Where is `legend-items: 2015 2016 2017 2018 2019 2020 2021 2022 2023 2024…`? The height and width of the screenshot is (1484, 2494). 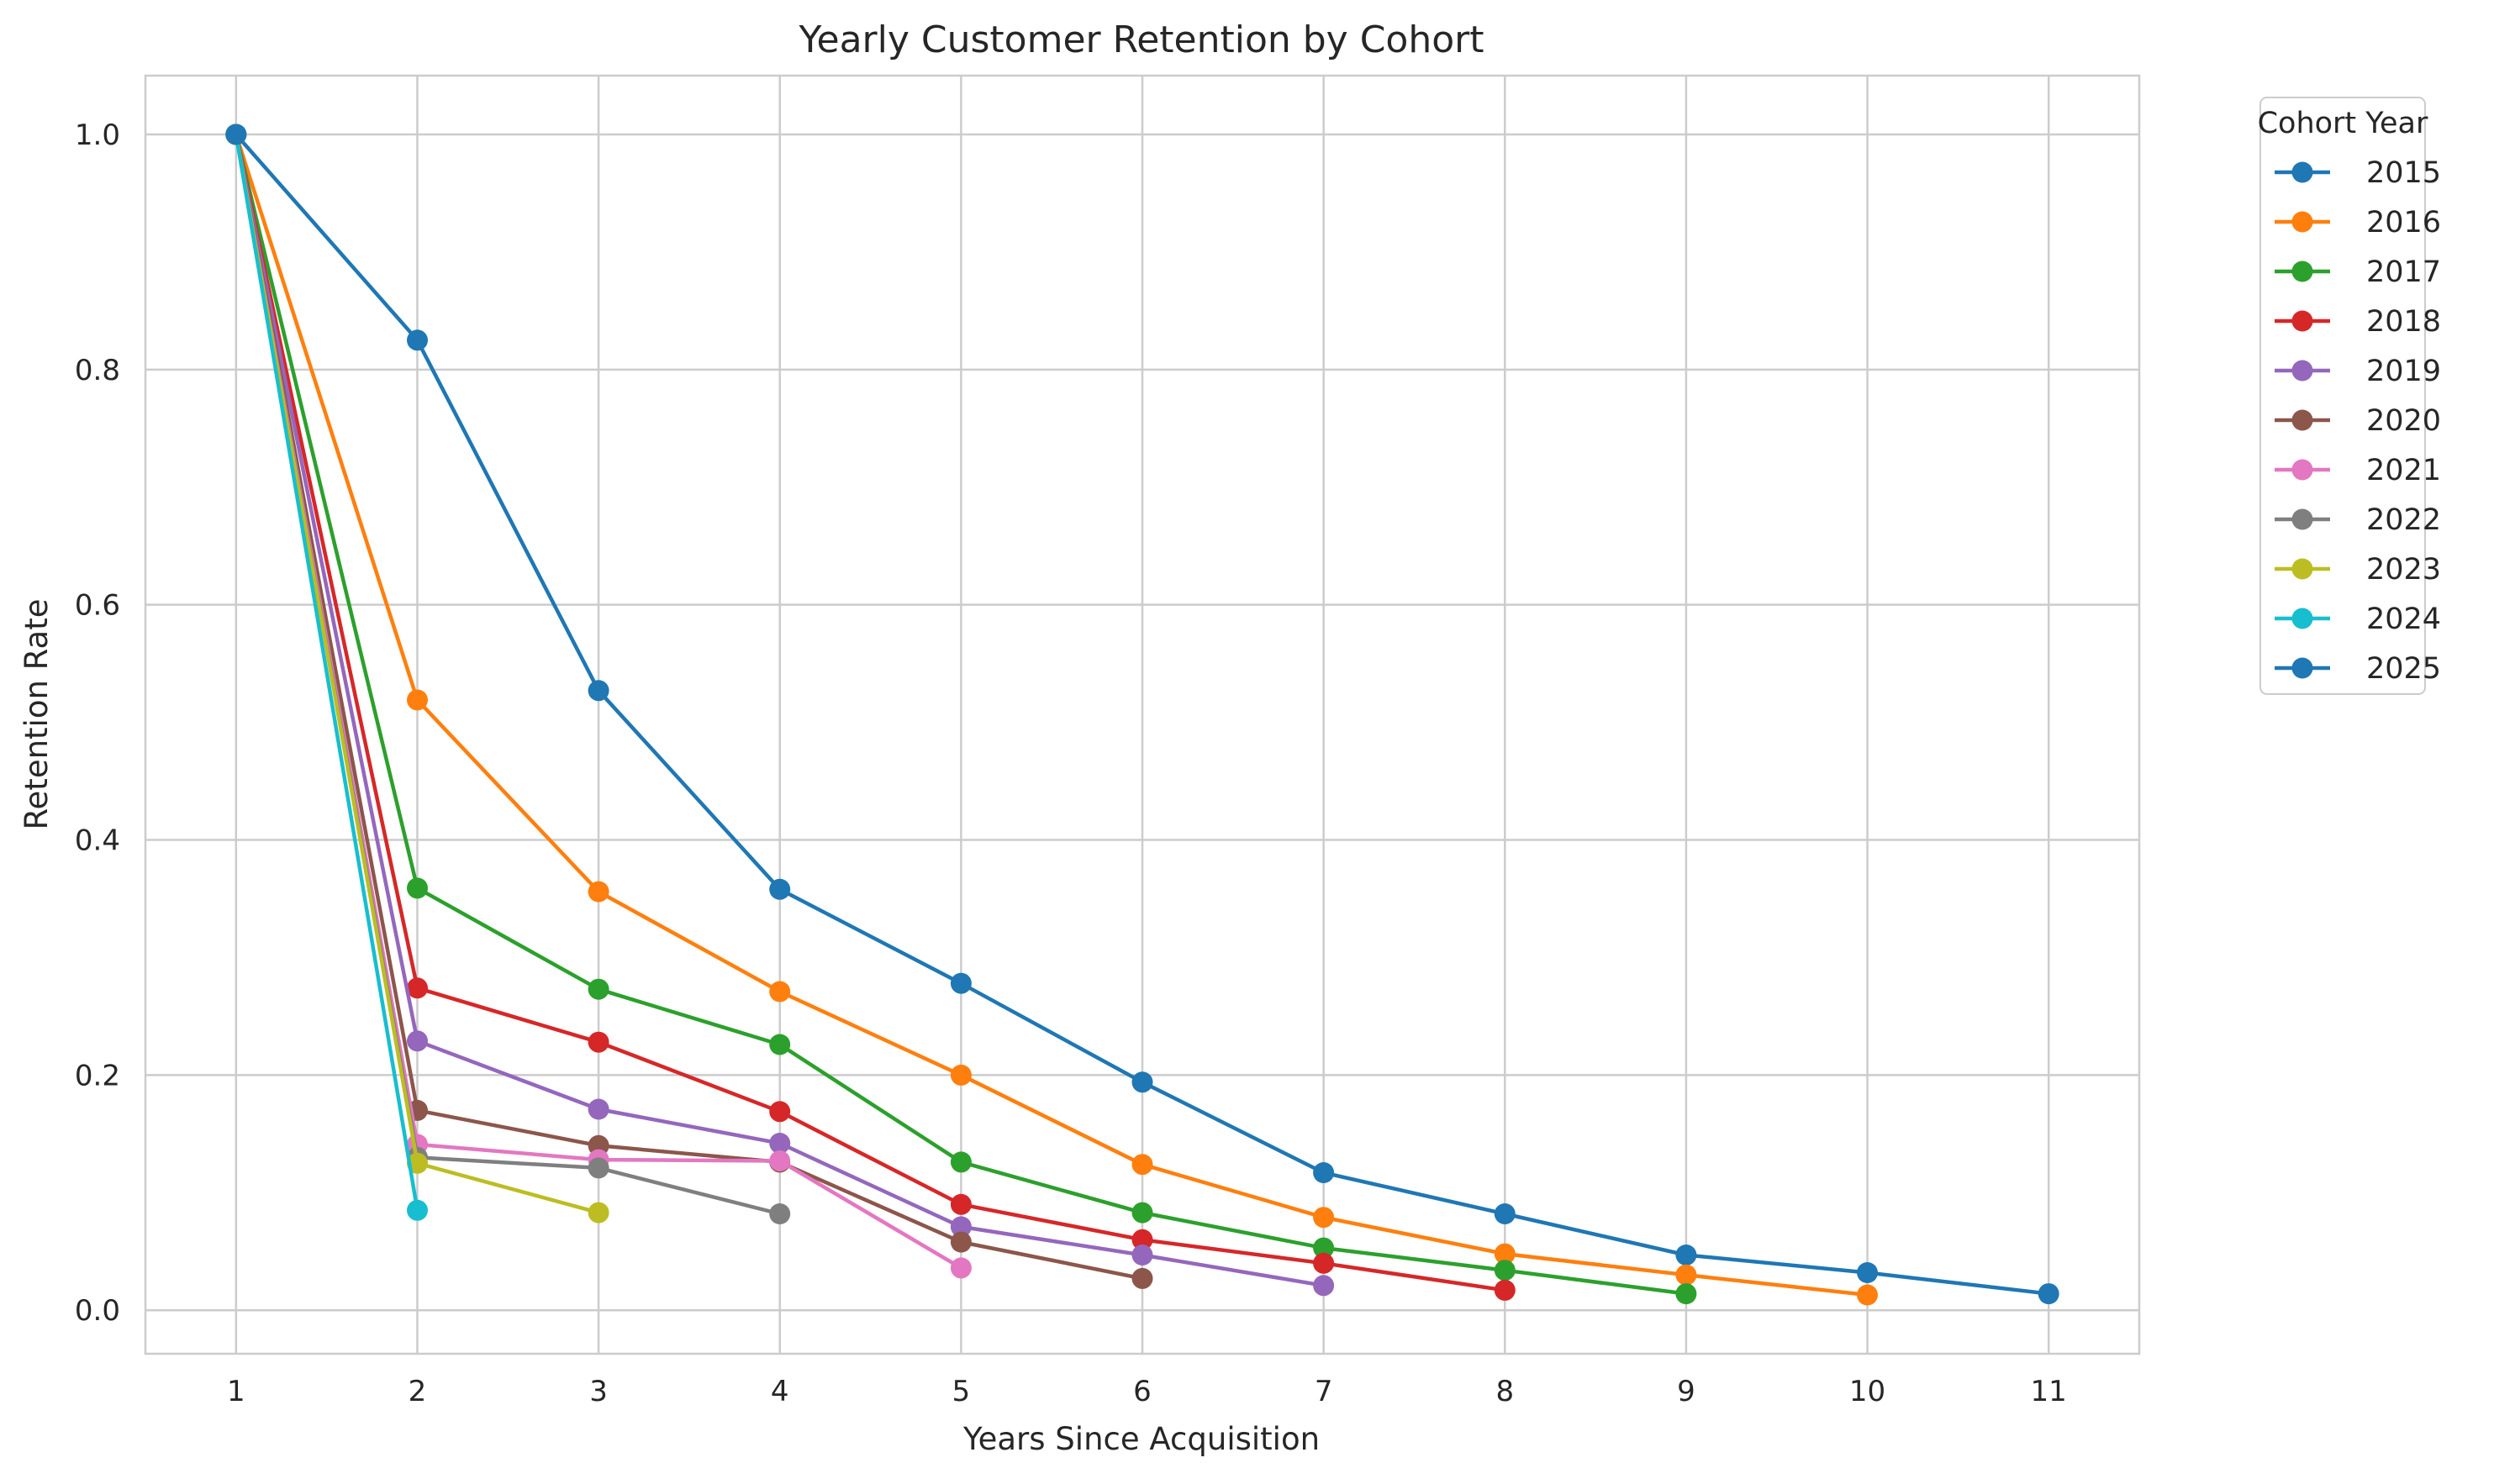
legend-items: 2015 2016 2017 2018 2019 2020 2021 2022 2023 2024… is located at coordinates (2358, 421).